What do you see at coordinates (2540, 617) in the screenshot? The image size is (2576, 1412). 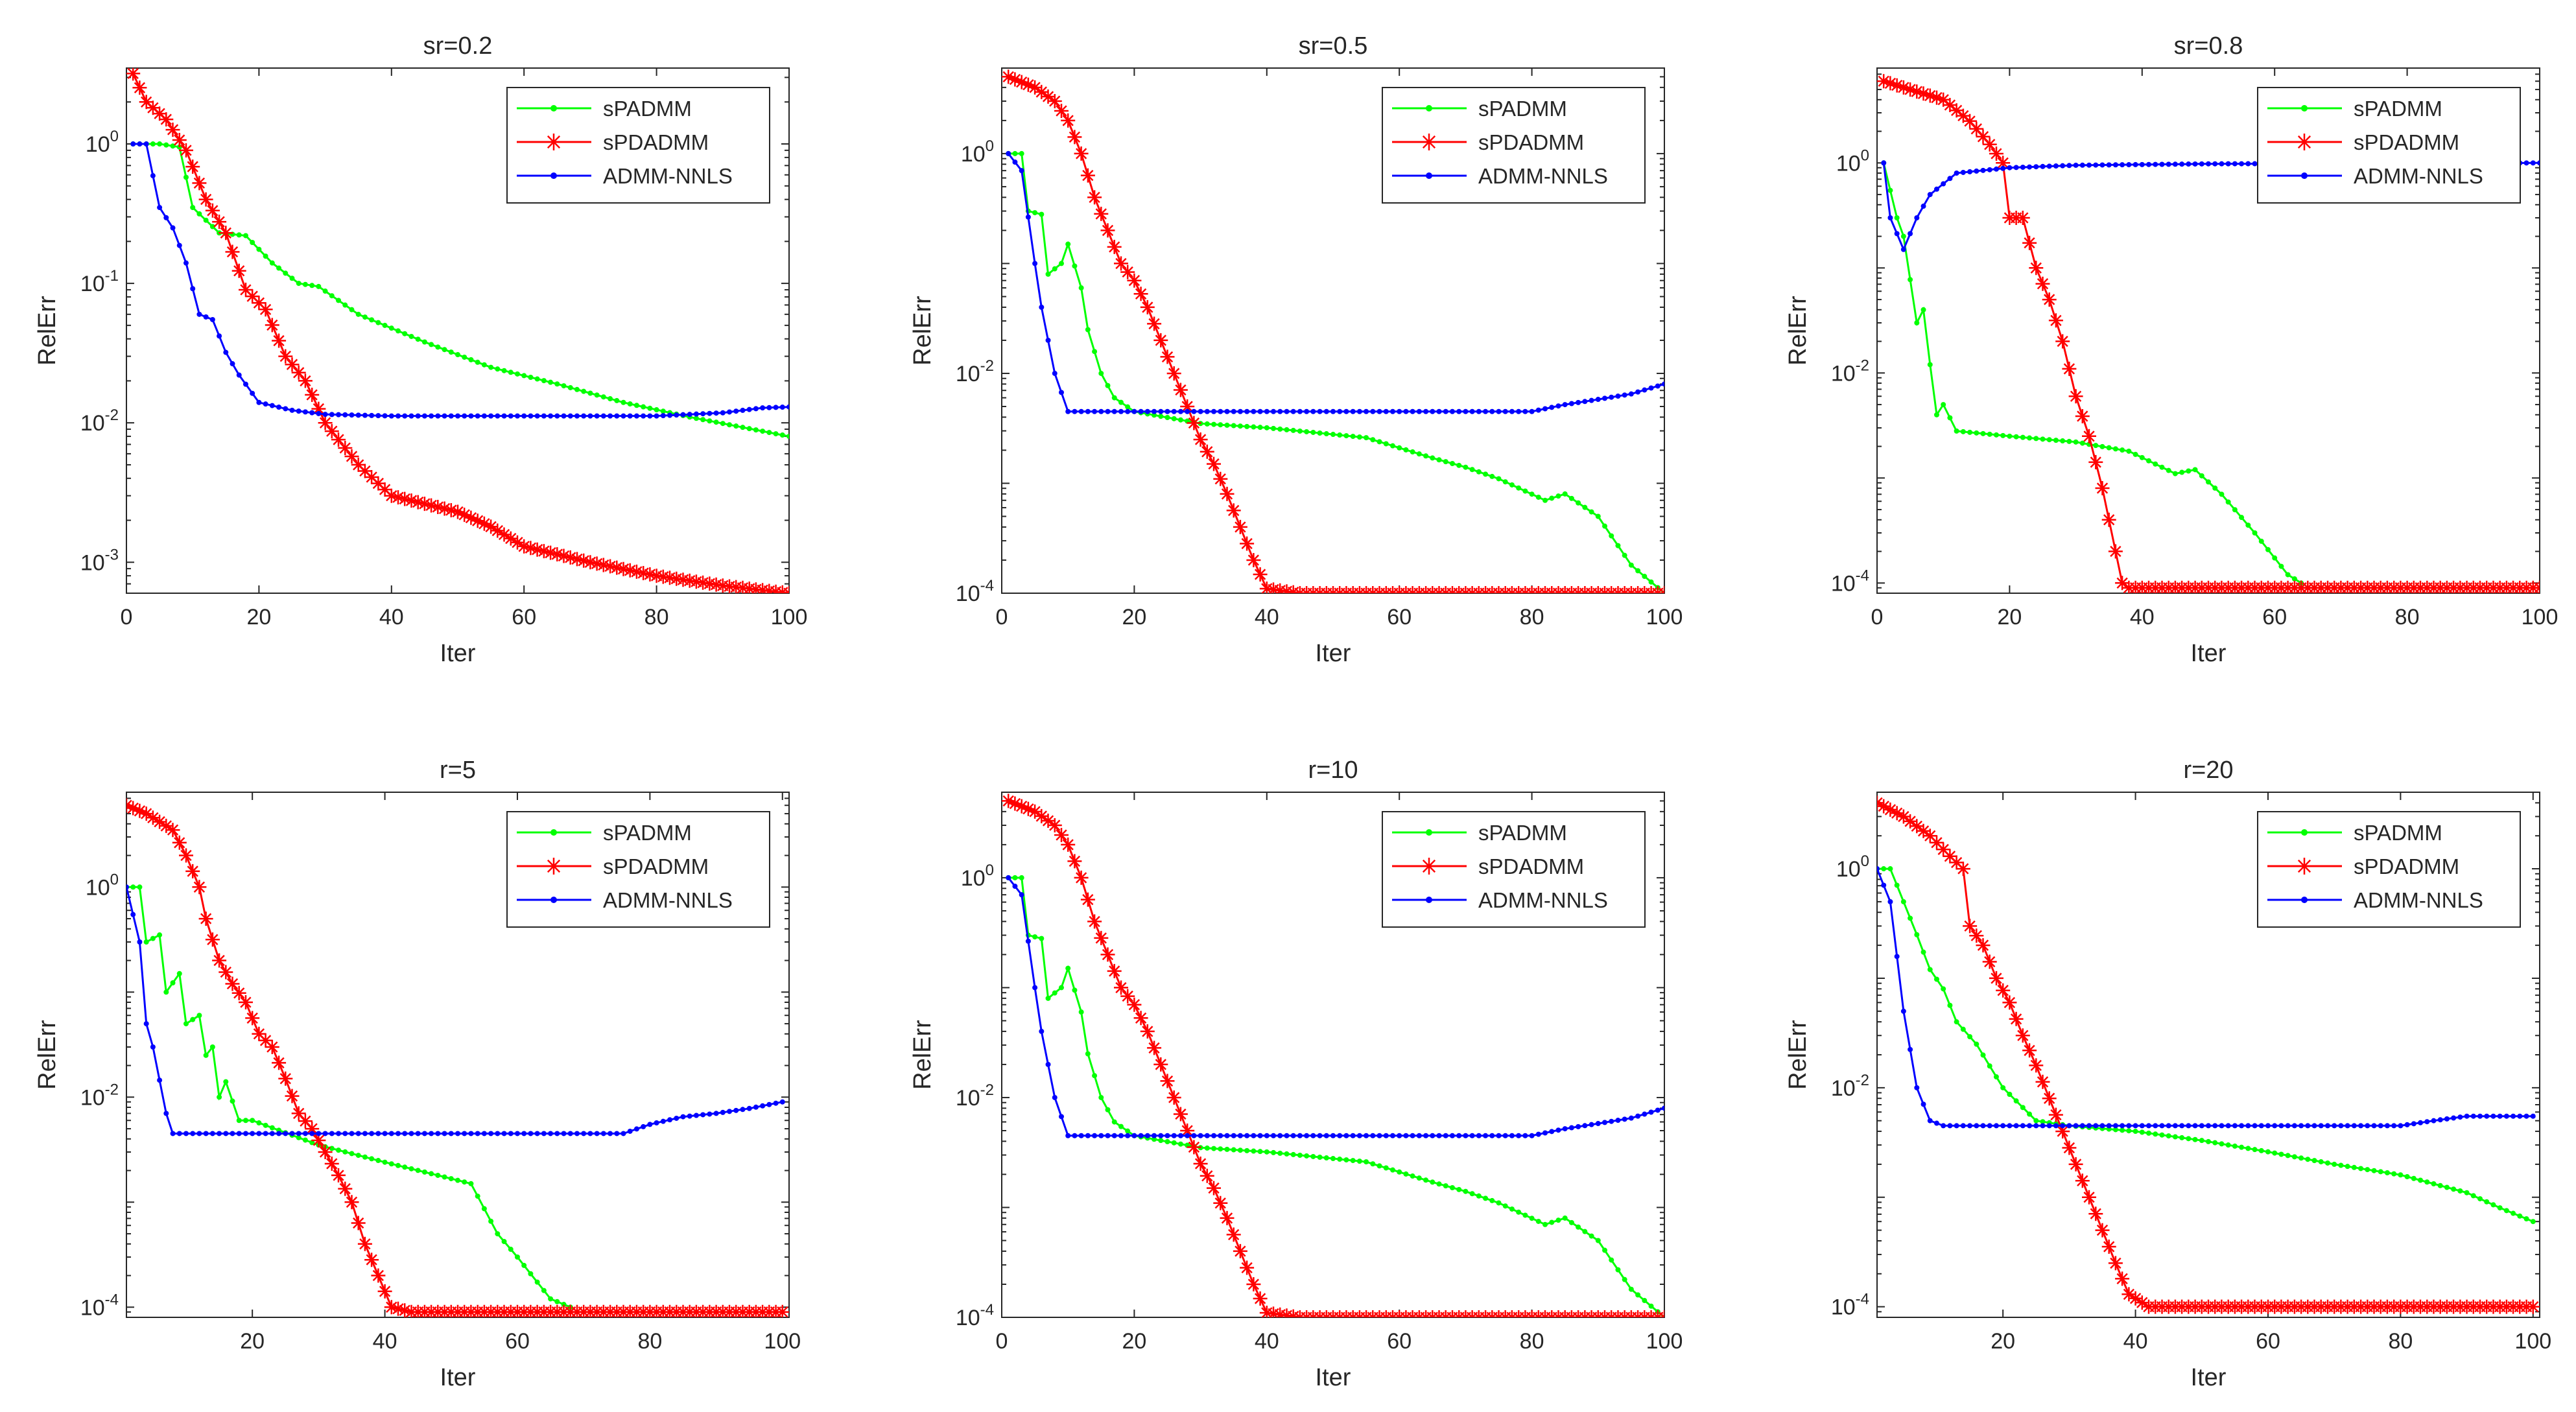 I see `x-tick-label: 100` at bounding box center [2540, 617].